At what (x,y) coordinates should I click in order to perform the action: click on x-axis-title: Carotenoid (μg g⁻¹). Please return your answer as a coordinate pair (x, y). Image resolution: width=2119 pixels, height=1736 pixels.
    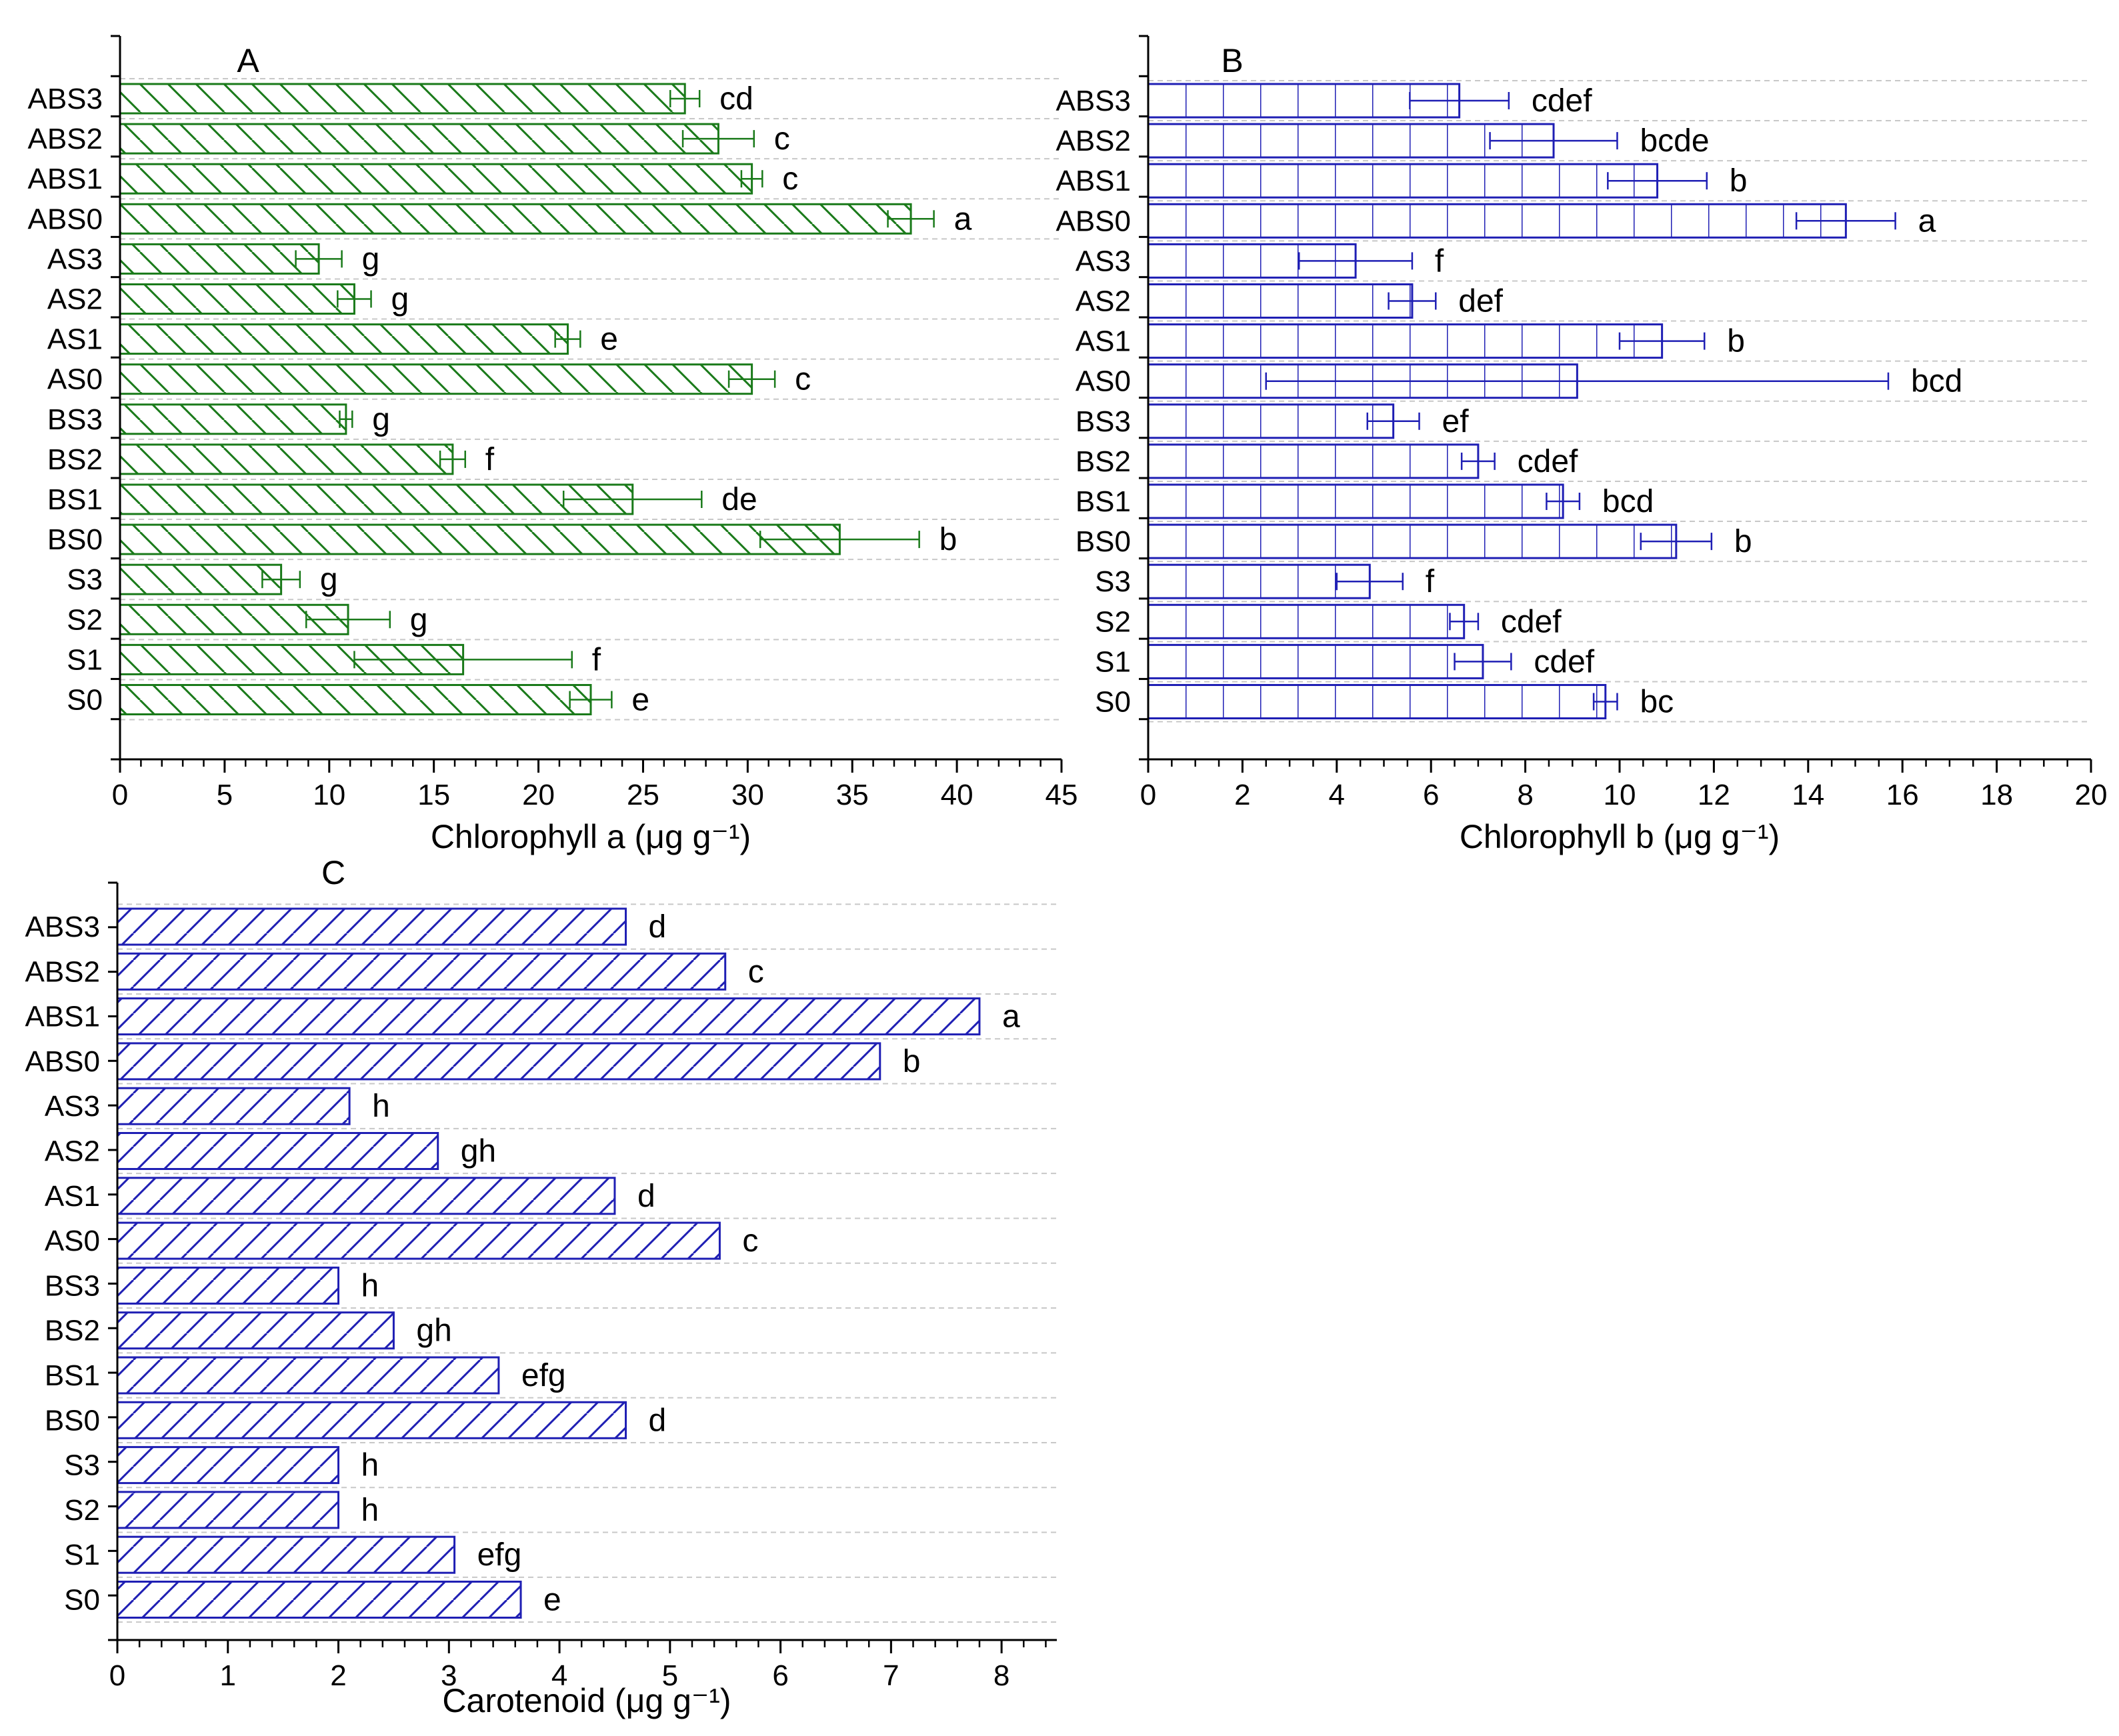
    Looking at the image, I should click on (586, 1700).